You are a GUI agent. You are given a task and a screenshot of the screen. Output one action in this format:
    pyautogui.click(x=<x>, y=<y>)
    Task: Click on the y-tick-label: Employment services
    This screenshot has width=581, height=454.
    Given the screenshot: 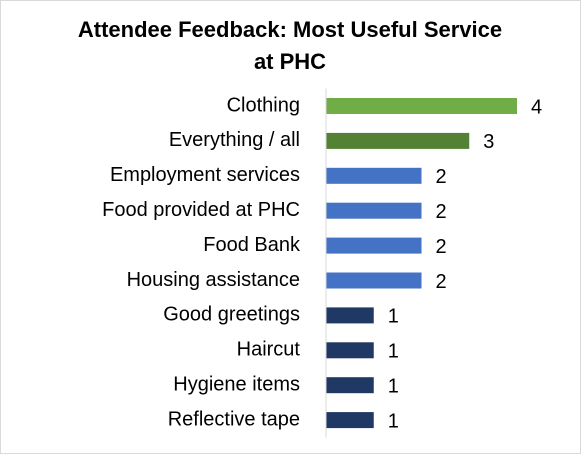 What is the action you would take?
    pyautogui.click(x=205, y=175)
    